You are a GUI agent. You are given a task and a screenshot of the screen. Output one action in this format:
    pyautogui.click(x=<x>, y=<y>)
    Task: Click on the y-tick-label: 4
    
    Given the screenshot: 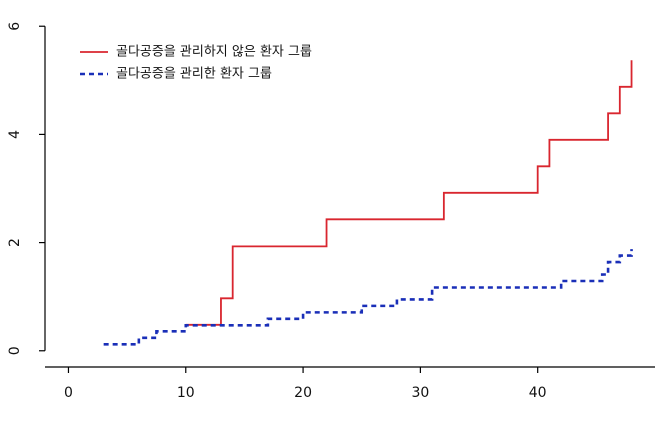 What is the action you would take?
    pyautogui.click(x=15, y=134)
    